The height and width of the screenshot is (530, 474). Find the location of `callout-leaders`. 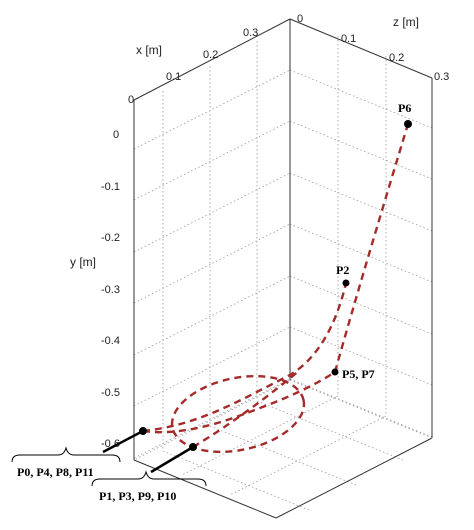

callout-leaders is located at coordinates (109, 458).